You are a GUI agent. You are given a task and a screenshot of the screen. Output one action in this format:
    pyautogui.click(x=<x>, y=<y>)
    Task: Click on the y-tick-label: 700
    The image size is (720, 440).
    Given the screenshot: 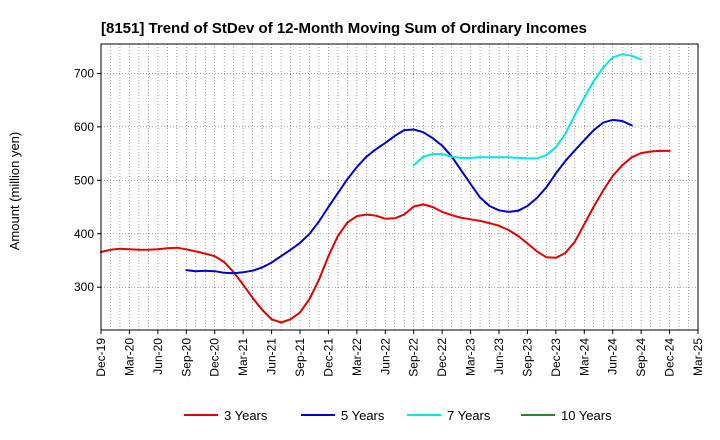 What is the action you would take?
    pyautogui.click(x=84, y=73)
    